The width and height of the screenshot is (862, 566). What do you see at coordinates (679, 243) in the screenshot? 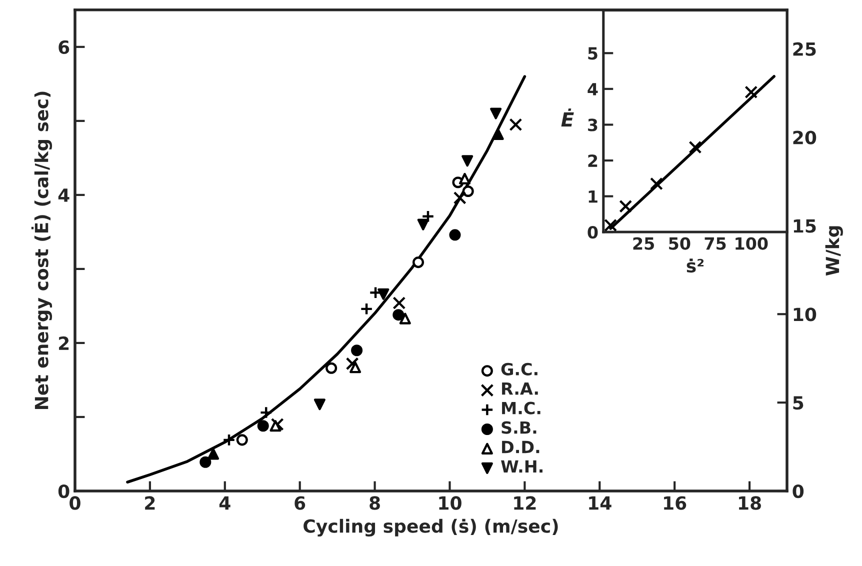
I see `x-tick-label: 50` at bounding box center [679, 243].